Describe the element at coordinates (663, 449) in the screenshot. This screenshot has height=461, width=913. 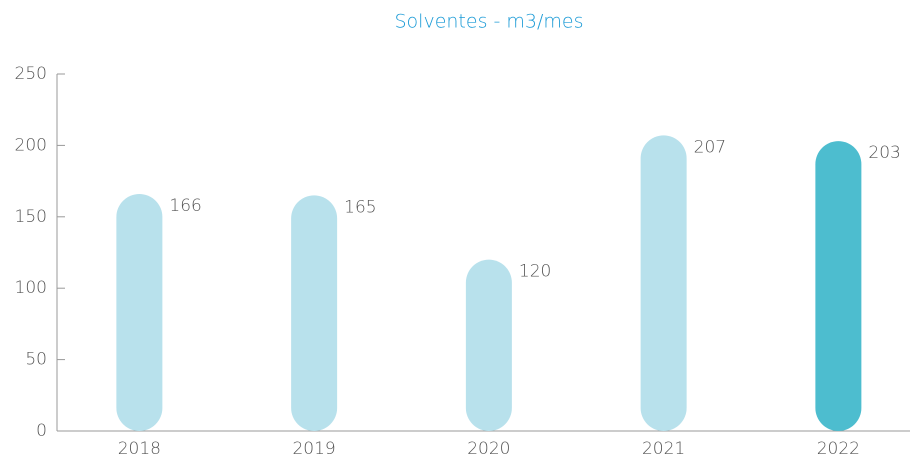
I see `x-tick-label: 2021` at that location.